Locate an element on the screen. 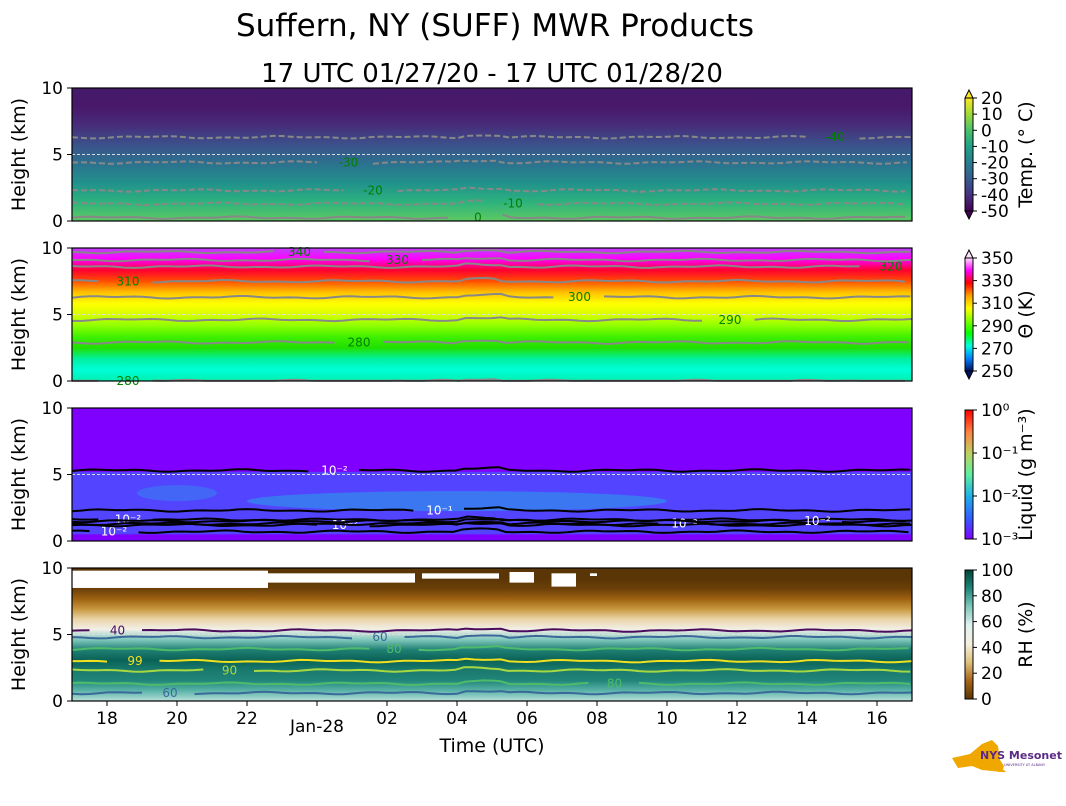 The image size is (1066, 806). x-tick-label: 14 is located at coordinates (807, 719).